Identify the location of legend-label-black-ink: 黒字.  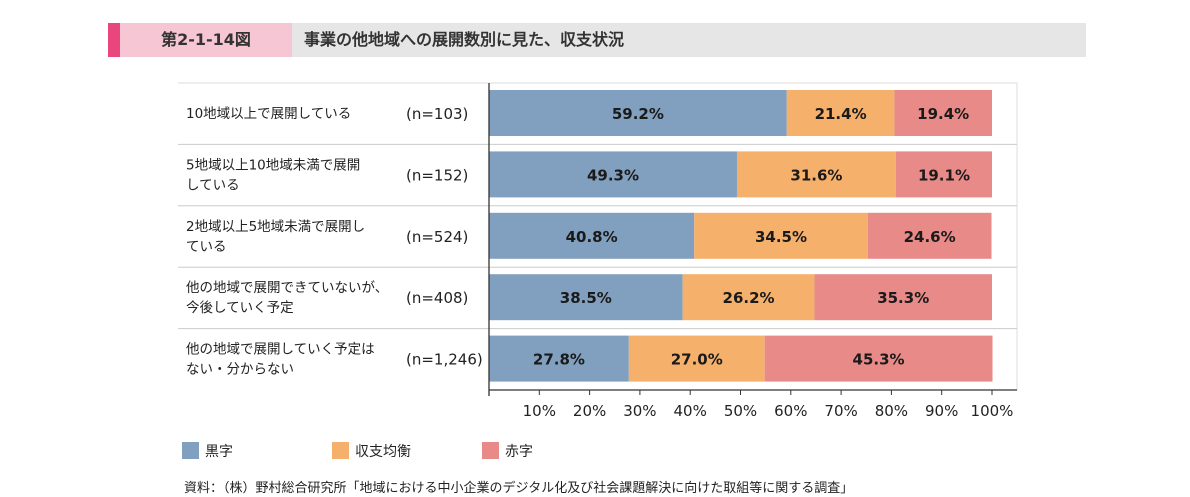
(219, 452).